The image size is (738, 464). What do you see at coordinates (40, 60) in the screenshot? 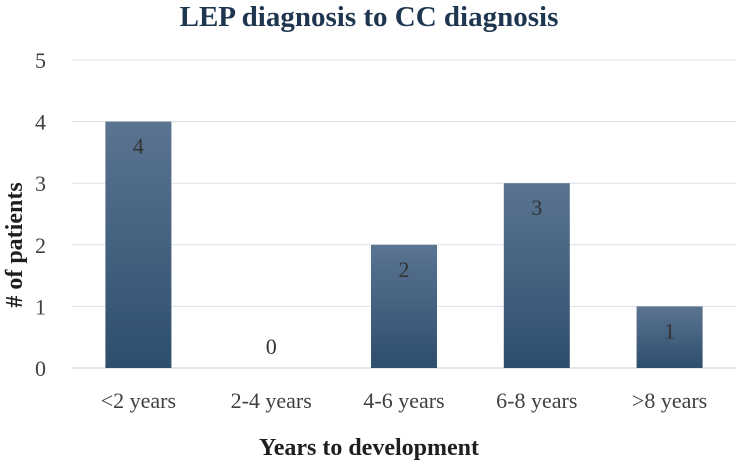
I see `y-tick-label: 5` at bounding box center [40, 60].